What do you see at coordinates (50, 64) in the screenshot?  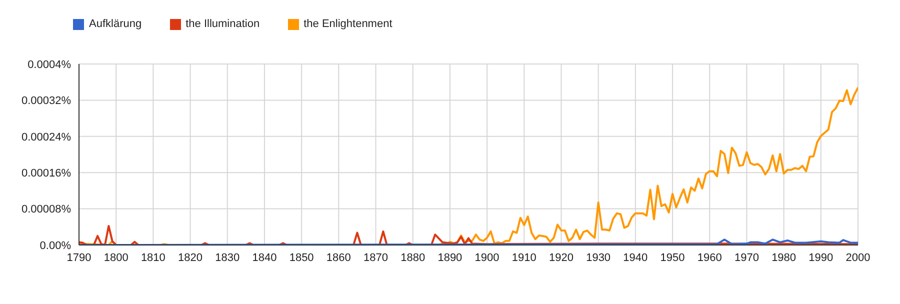 I see `y-tick-label: 0.0004%` at bounding box center [50, 64].